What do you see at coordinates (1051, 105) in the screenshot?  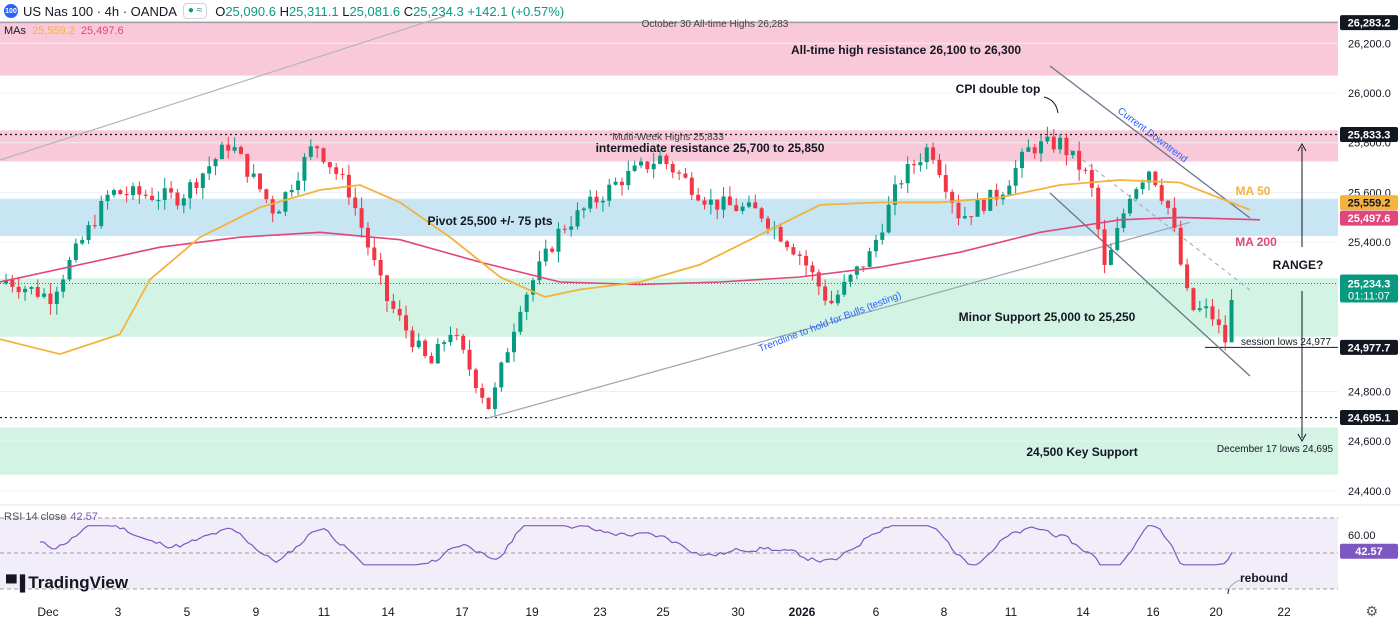 I see `cpi-arrow` at bounding box center [1051, 105].